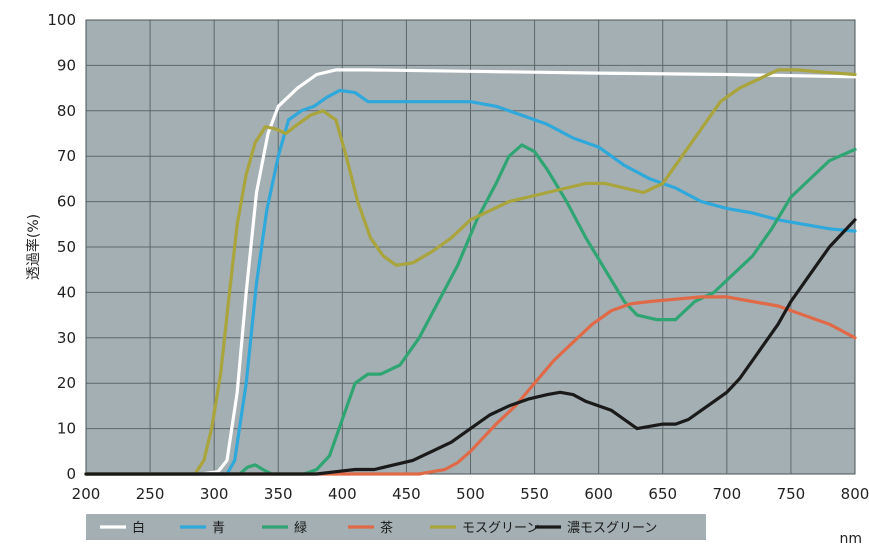 The height and width of the screenshot is (546, 869). What do you see at coordinates (86, 494) in the screenshot?
I see `x-tick-label: 200` at bounding box center [86, 494].